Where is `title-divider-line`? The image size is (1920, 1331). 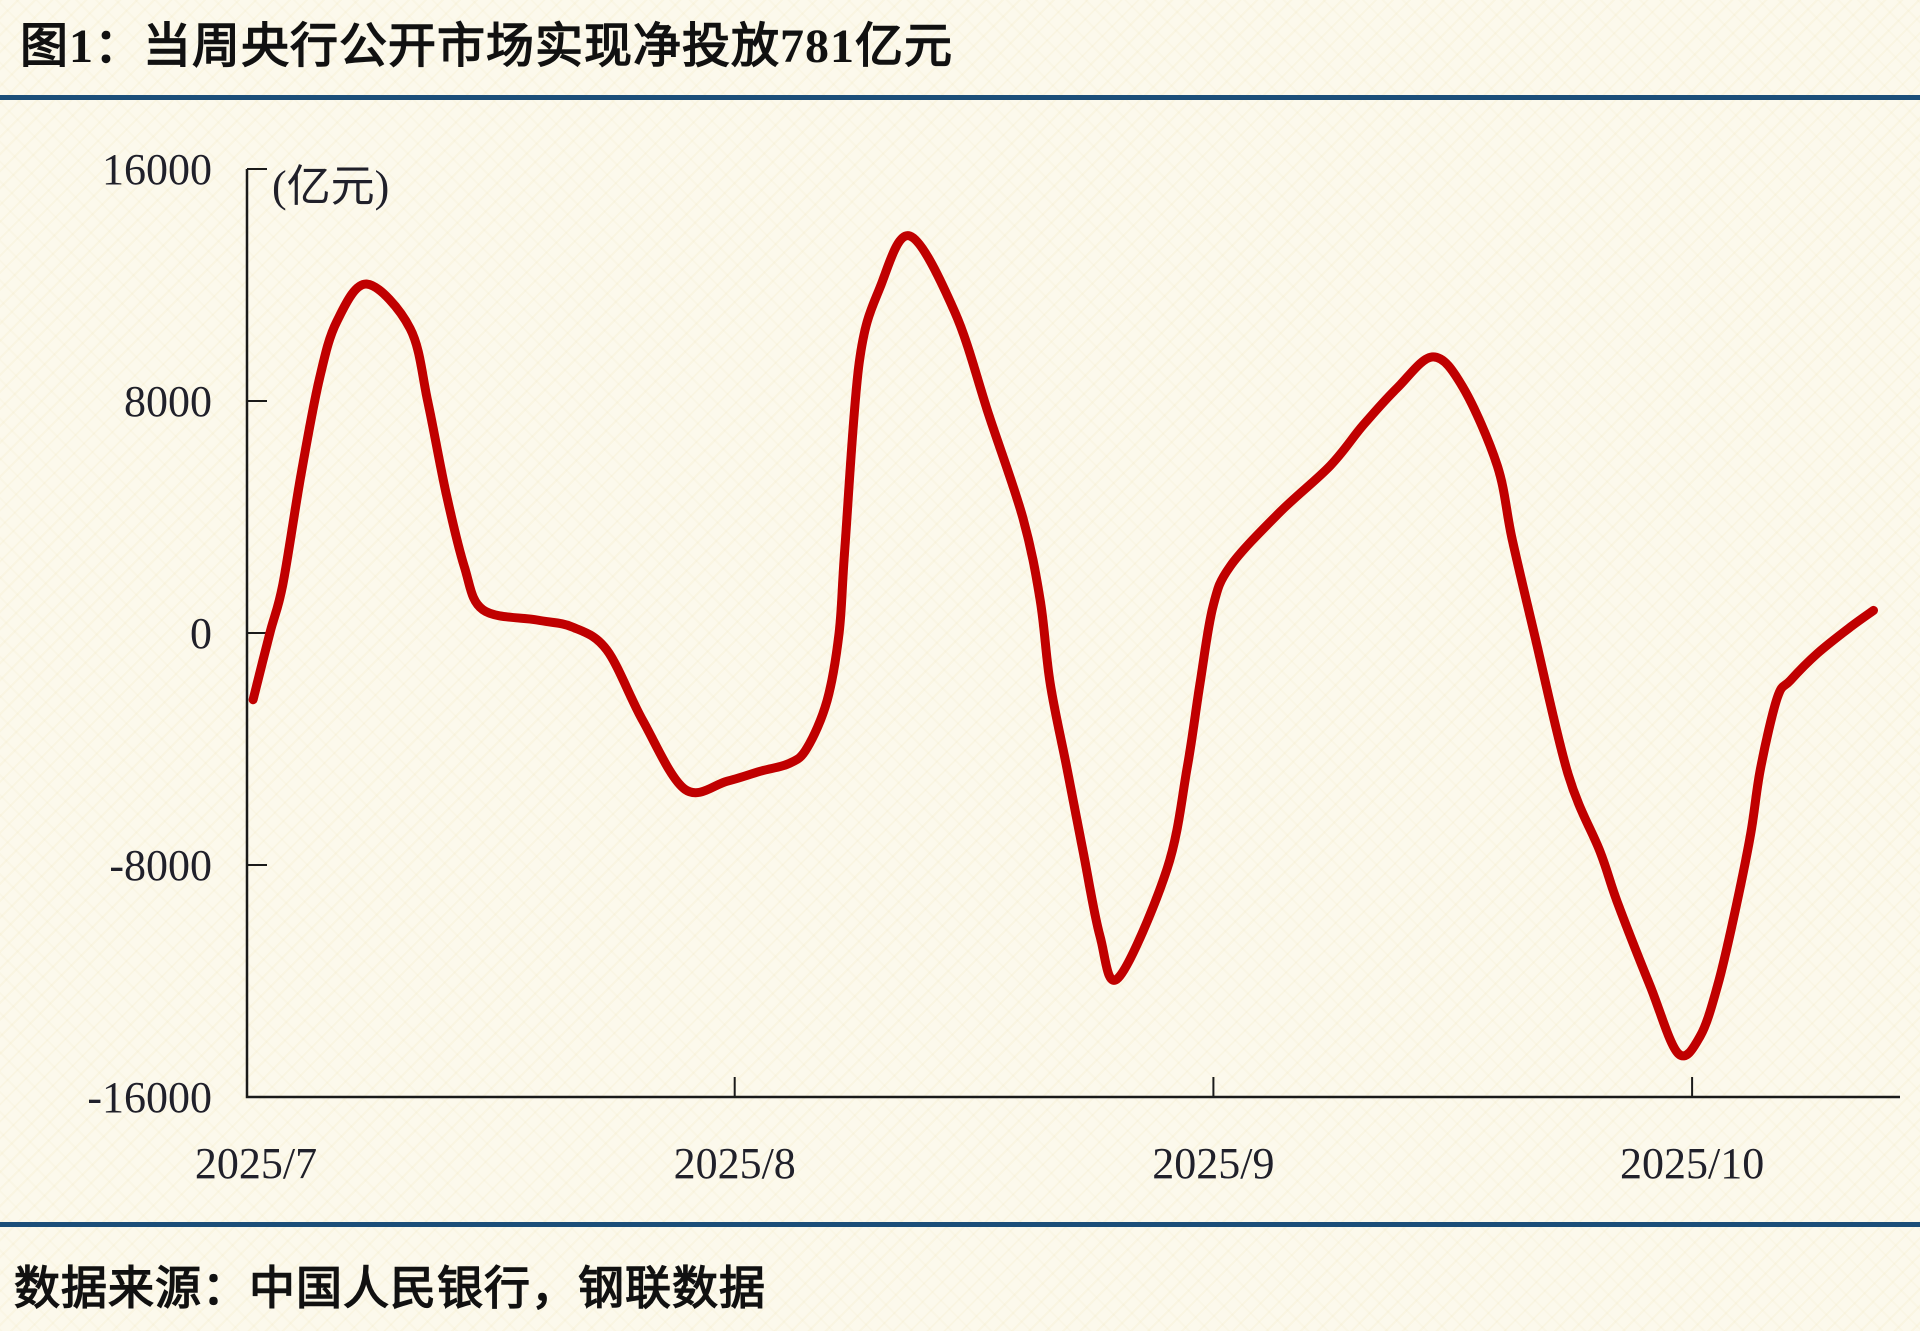 title-divider-line is located at coordinates (960, 97).